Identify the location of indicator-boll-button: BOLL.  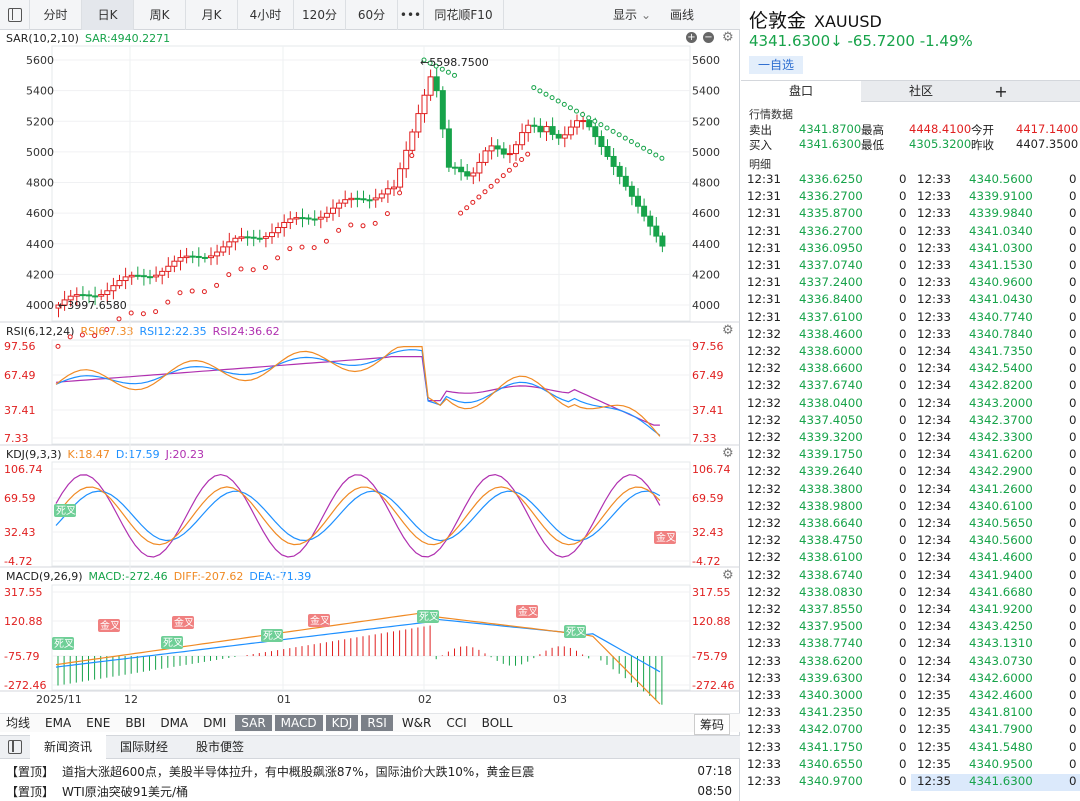
(497, 723).